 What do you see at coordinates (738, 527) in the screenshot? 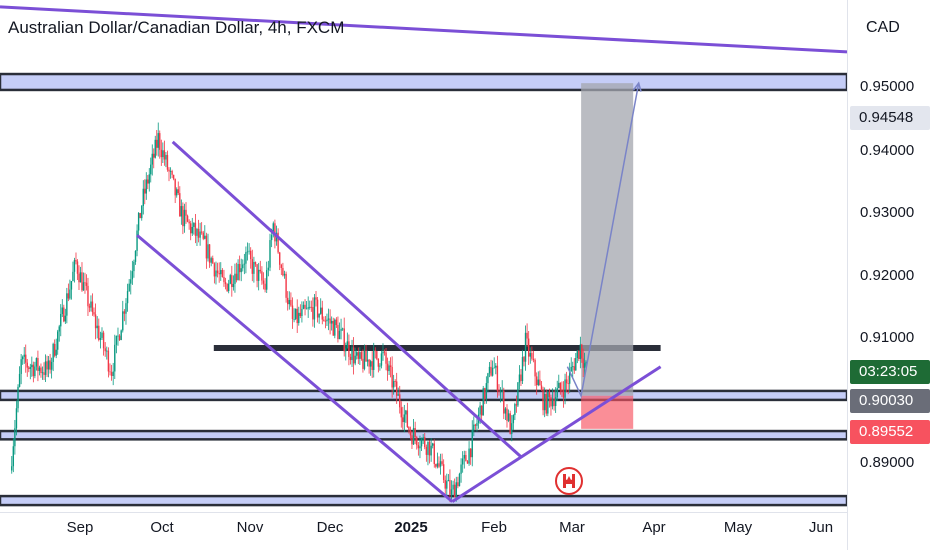
I see `time-tick: May` at bounding box center [738, 527].